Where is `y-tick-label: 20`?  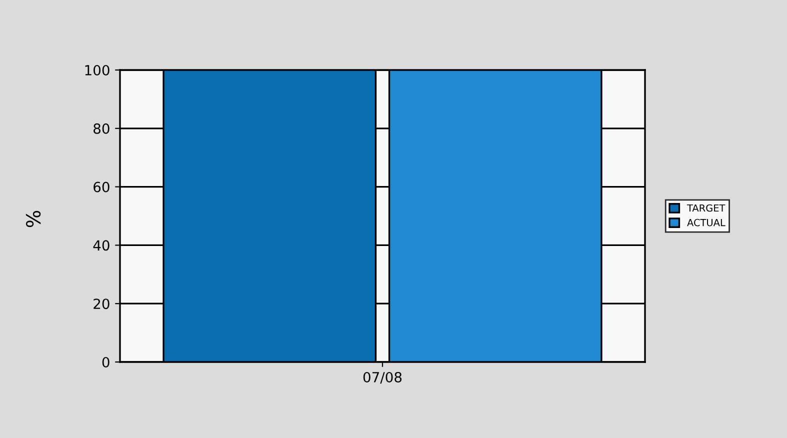
y-tick-label: 20 is located at coordinates (102, 304).